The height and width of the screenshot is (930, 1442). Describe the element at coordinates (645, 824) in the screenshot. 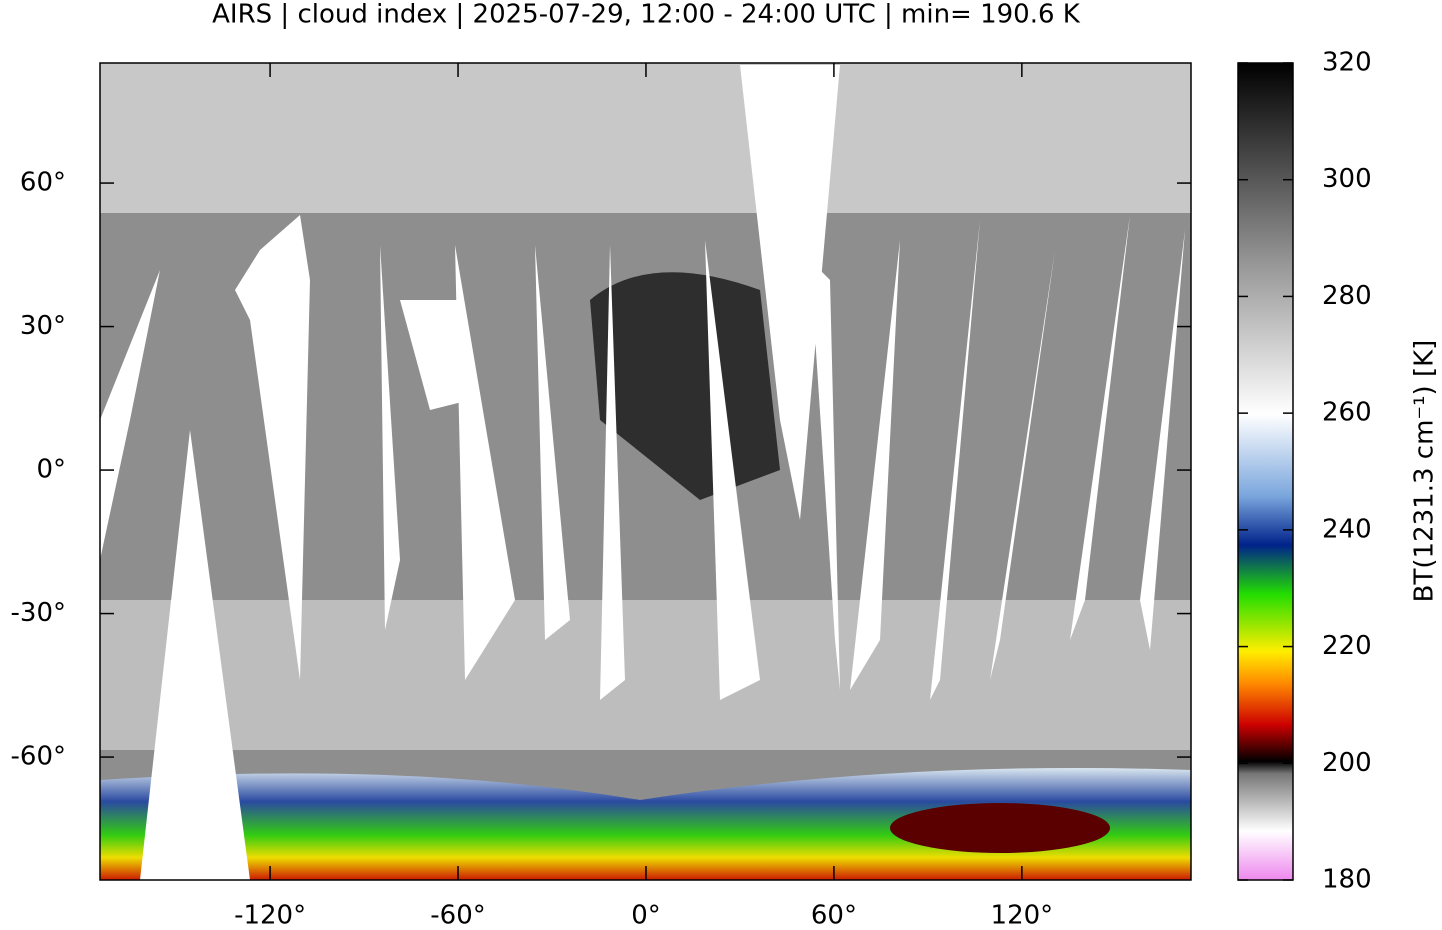

I see `antarctic-clouds` at that location.